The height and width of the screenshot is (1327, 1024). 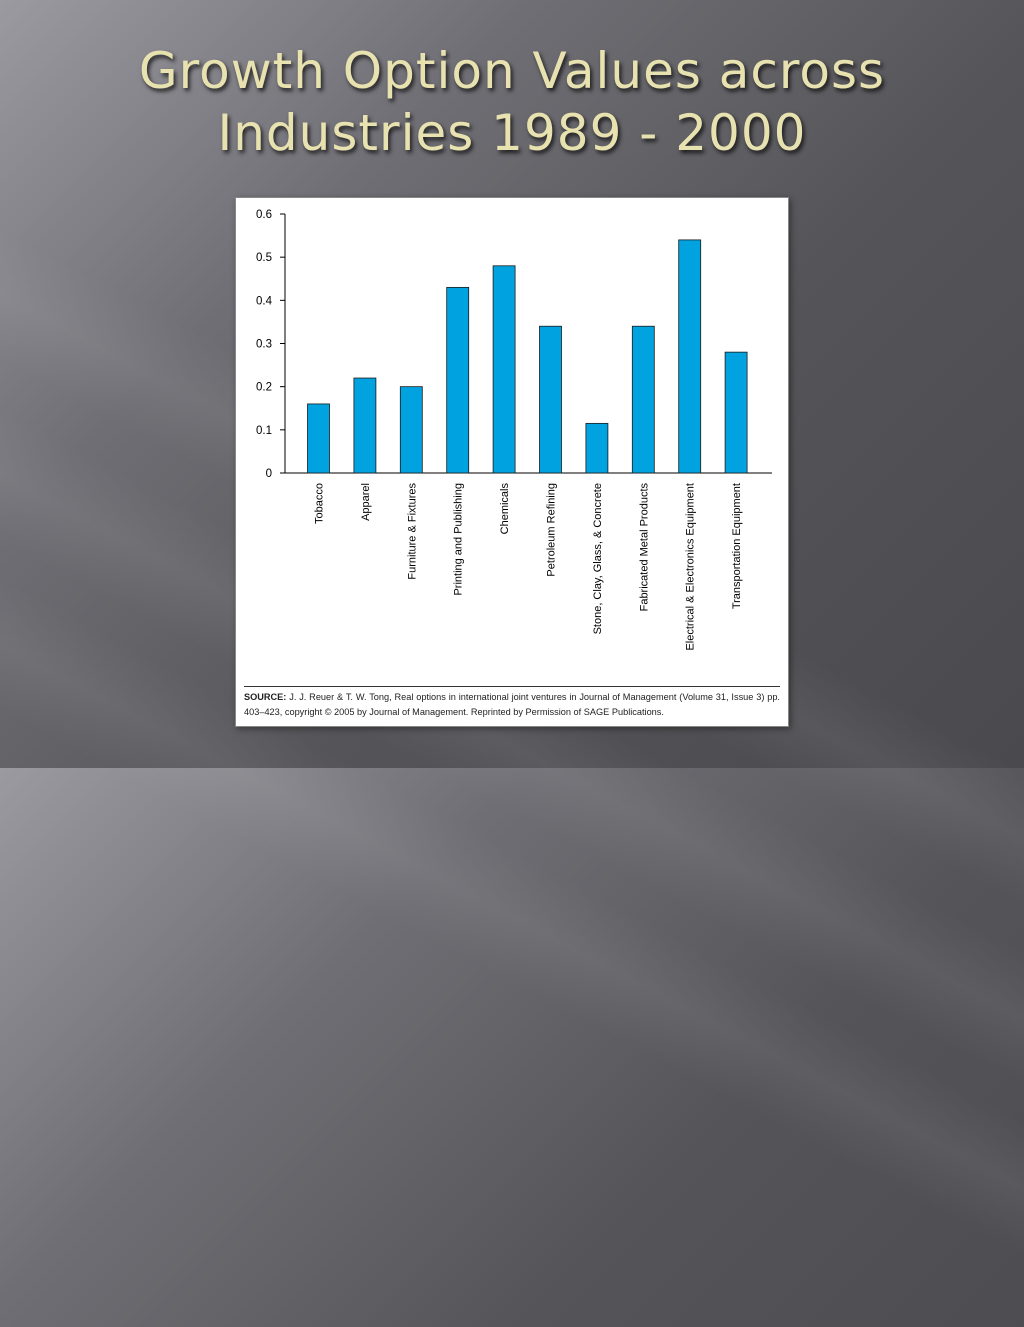 I want to click on y-tick-label: 0.5, so click(x=264, y=258).